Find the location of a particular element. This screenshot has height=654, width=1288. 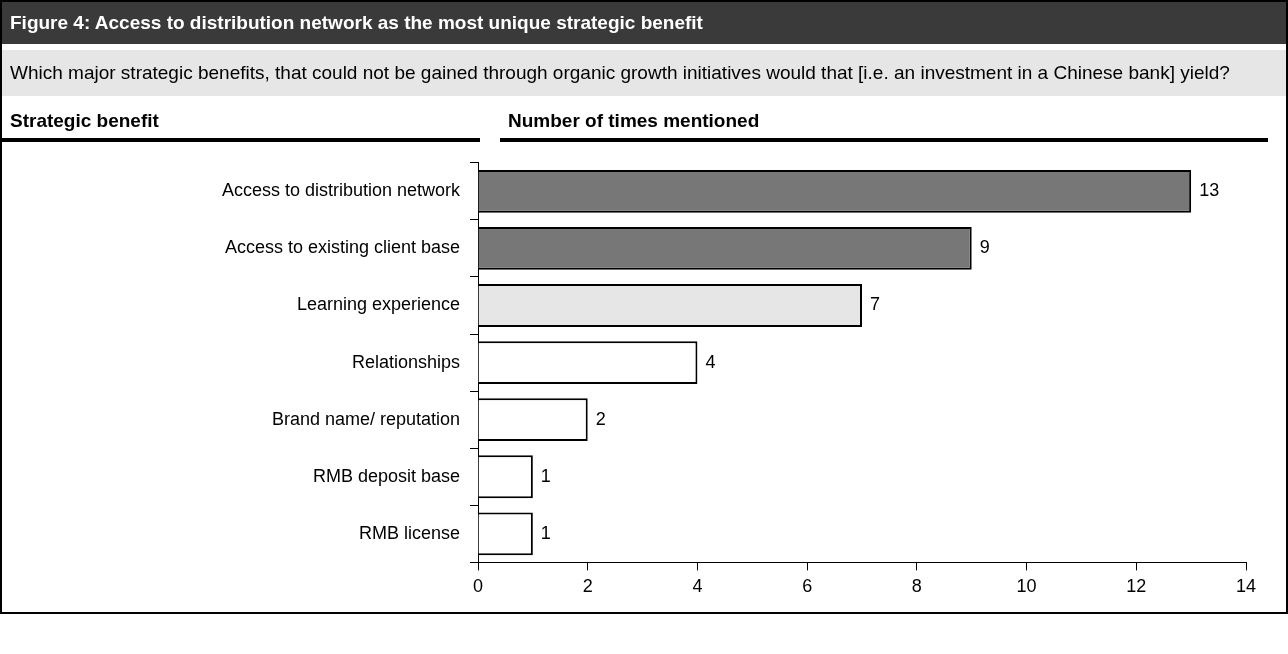

x-tick-label: 2 is located at coordinates (587, 586).